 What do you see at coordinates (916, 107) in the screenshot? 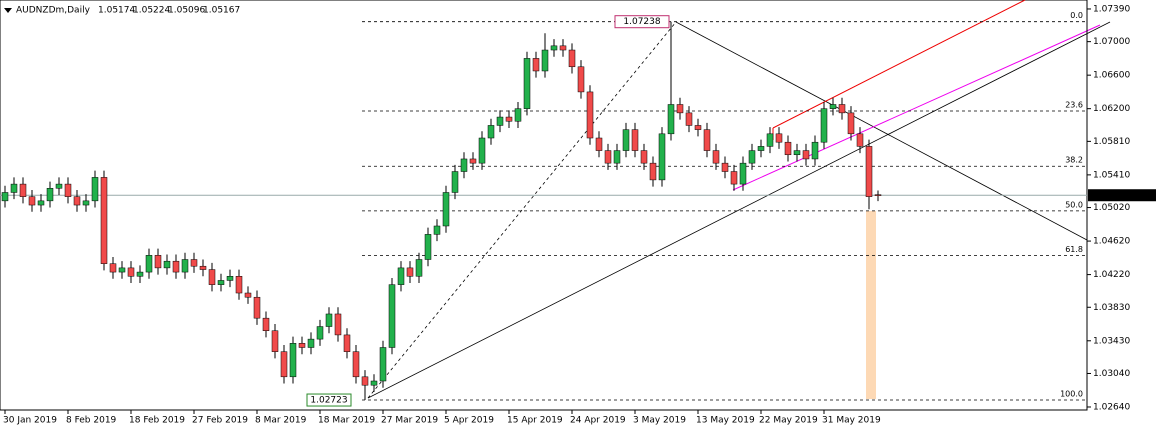
I see `channel-line` at bounding box center [916, 107].